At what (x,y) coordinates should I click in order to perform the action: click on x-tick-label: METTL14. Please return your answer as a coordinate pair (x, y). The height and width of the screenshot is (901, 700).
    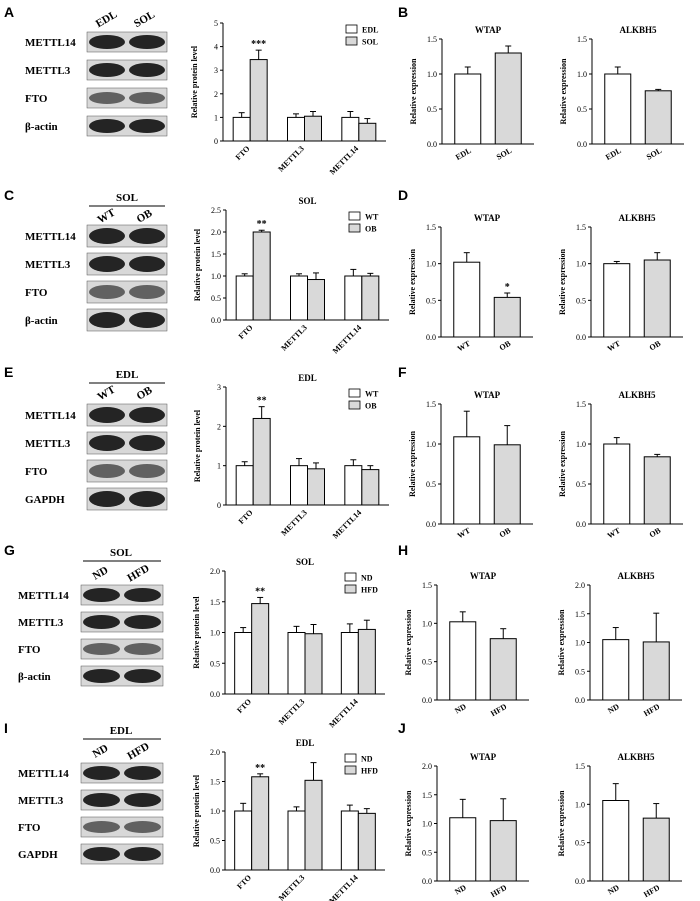
    Looking at the image, I should click on (343, 887).